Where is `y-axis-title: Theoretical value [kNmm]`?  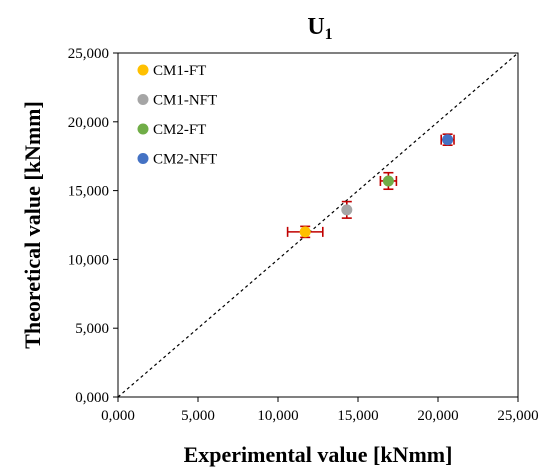
y-axis-title: Theoretical value [kNmm] is located at coordinates (32, 225).